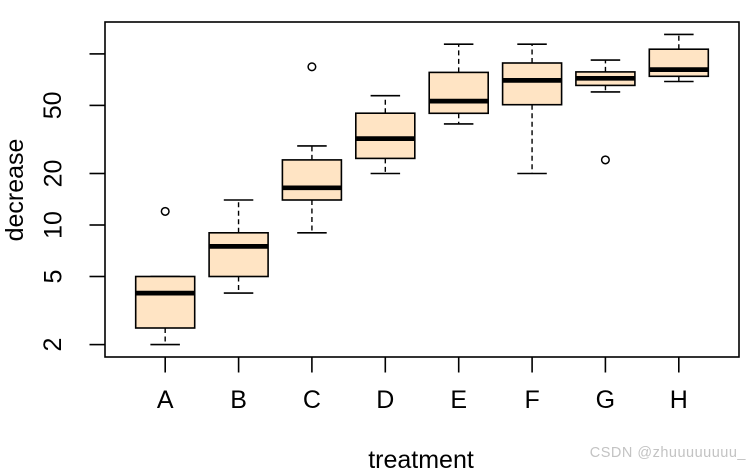 This screenshot has height=472, width=751. I want to click on y-tick-label-10: 10, so click(53, 225).